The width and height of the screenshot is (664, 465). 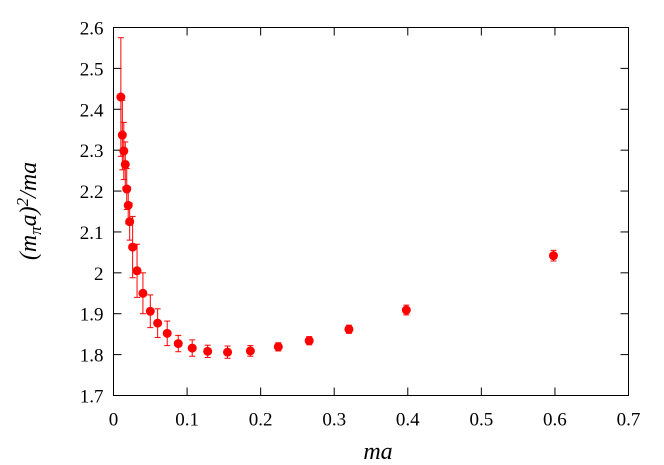 What do you see at coordinates (481, 420) in the screenshot?
I see `x-tick-label: 0.5` at bounding box center [481, 420].